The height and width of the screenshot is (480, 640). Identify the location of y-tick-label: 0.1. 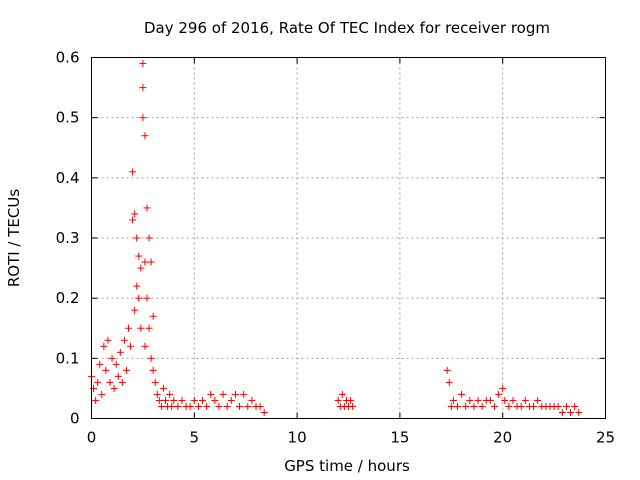
(68, 358).